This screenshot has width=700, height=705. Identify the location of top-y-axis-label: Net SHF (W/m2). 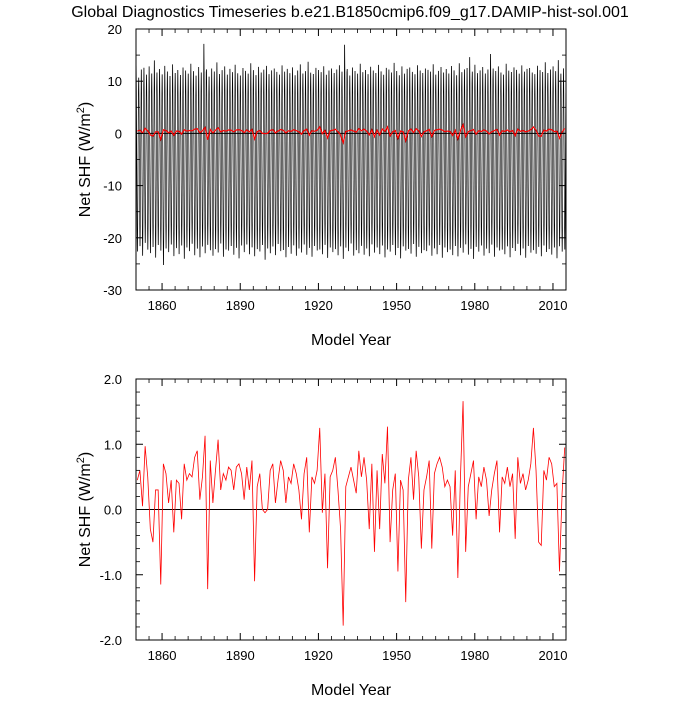
(84, 159).